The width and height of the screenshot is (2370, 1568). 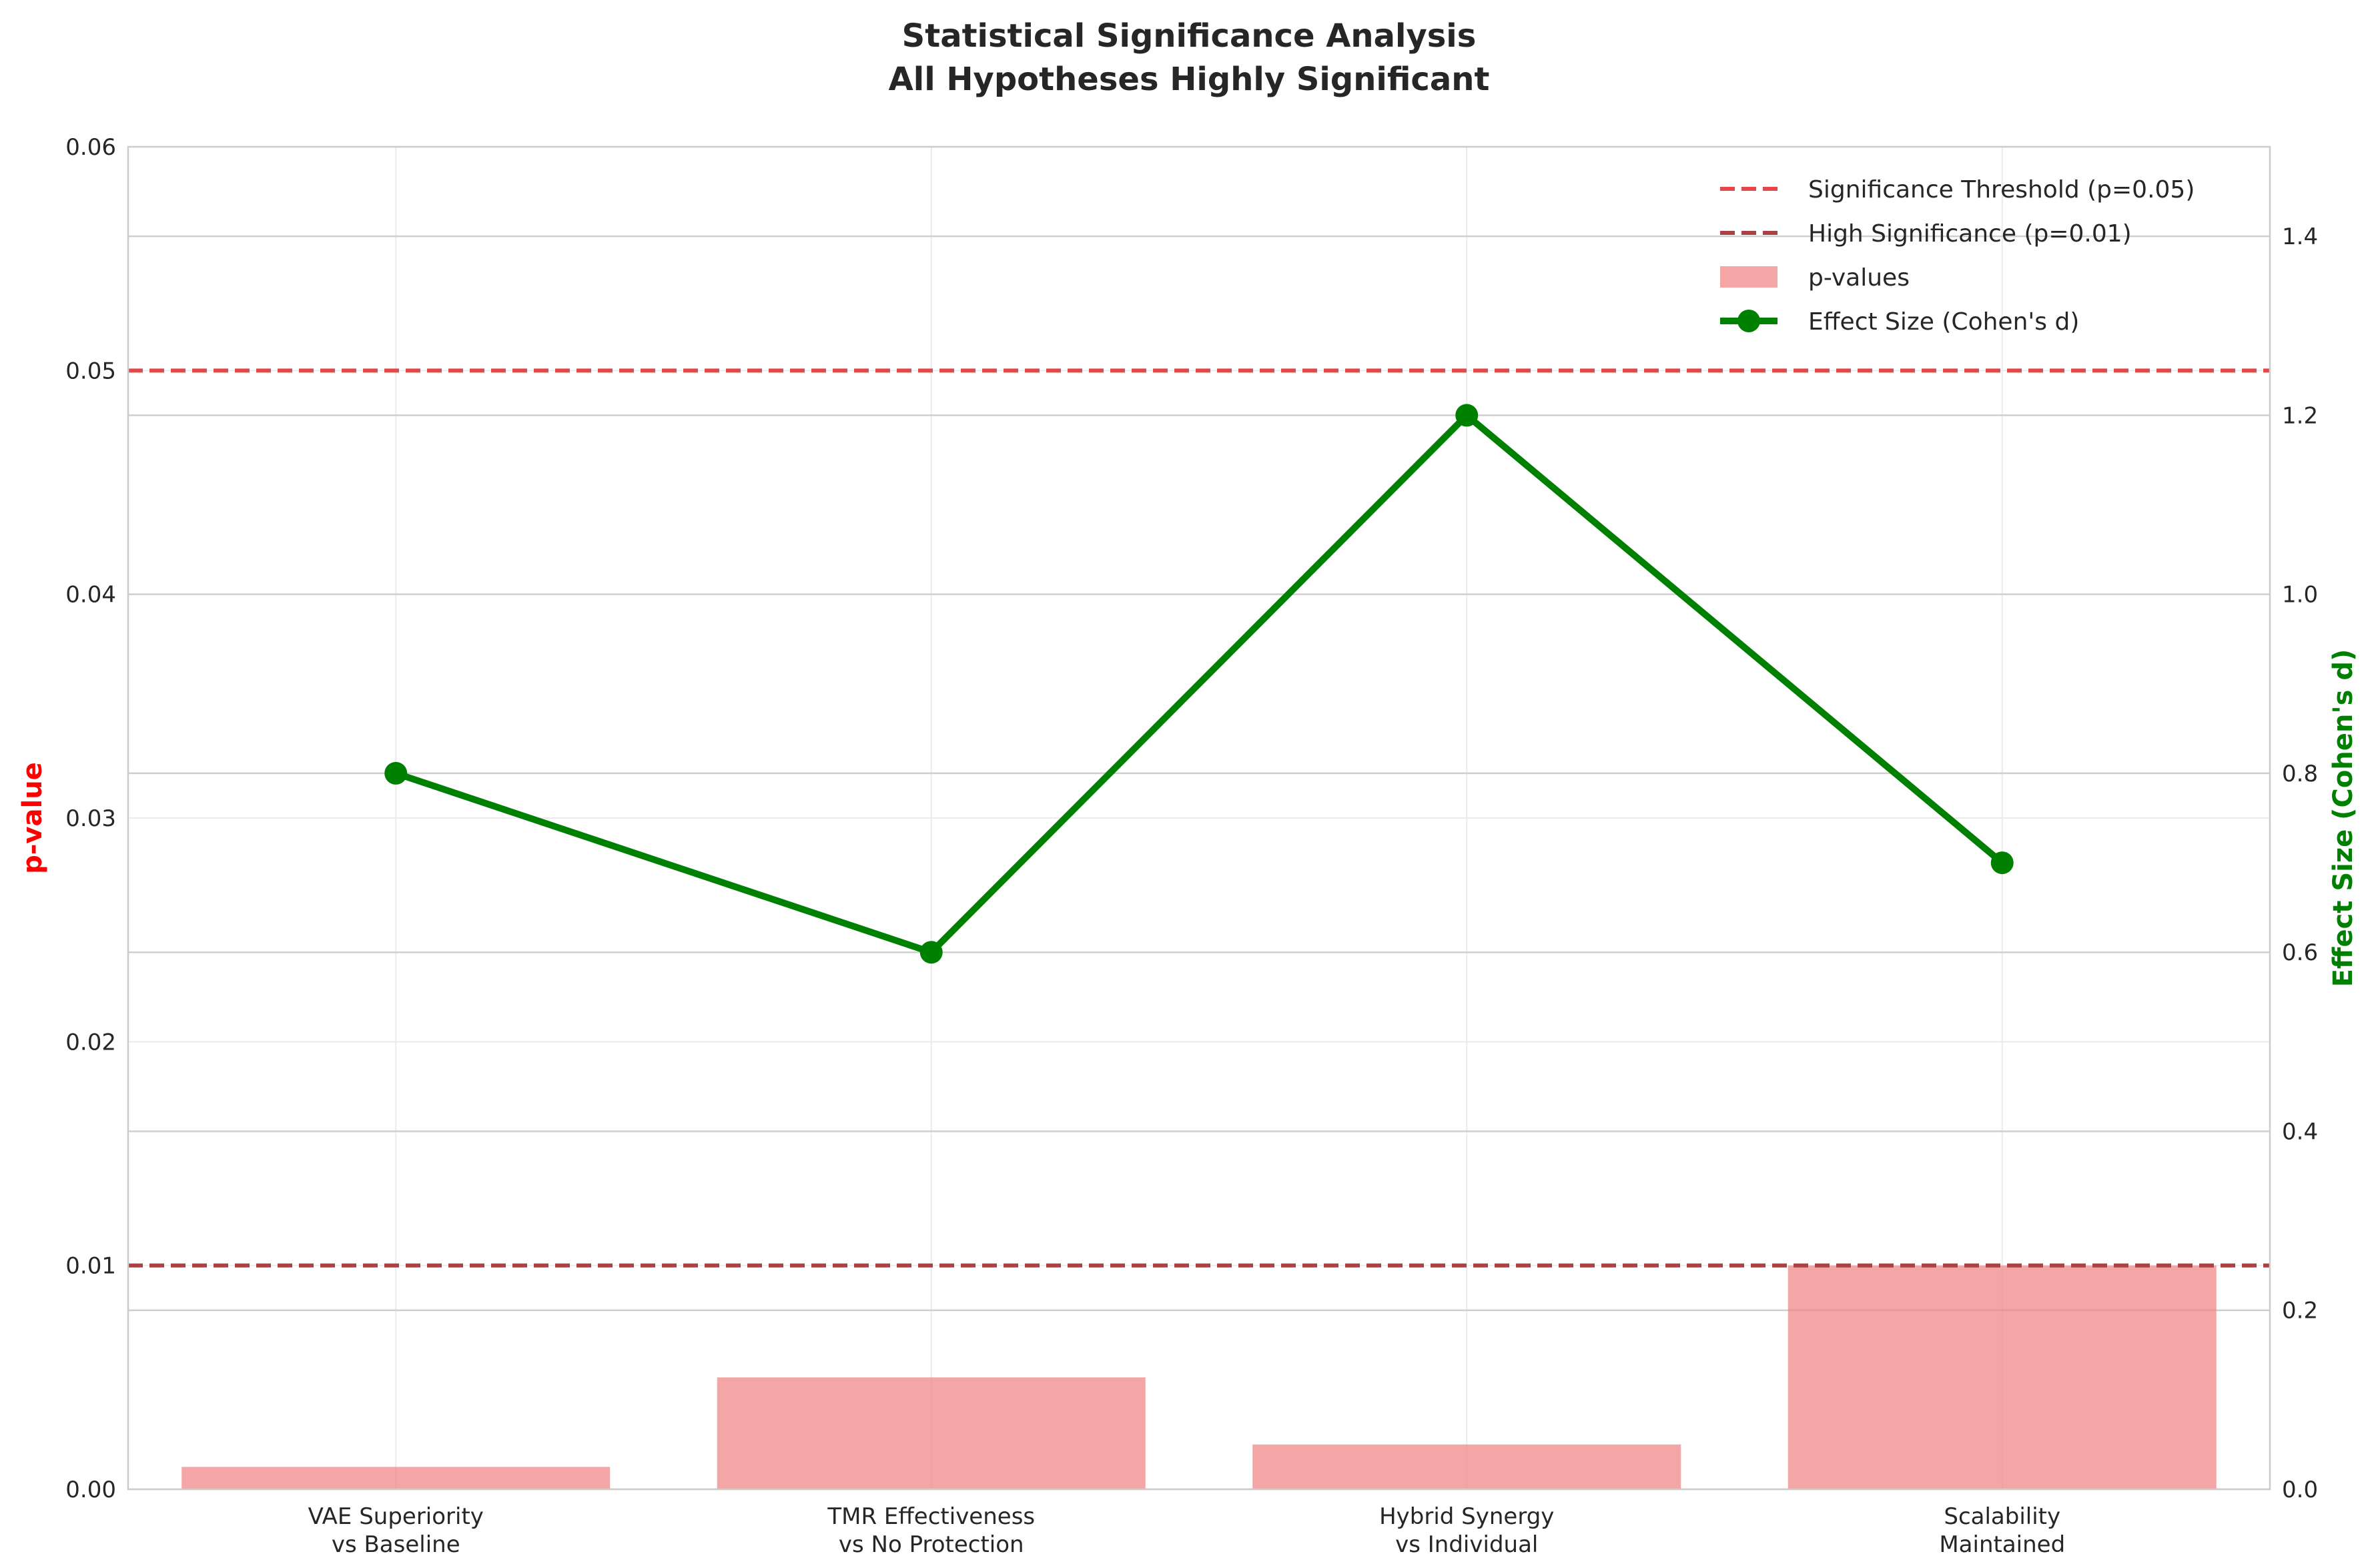 What do you see at coordinates (1859, 278) in the screenshot?
I see `legend-entry-label: p-values` at bounding box center [1859, 278].